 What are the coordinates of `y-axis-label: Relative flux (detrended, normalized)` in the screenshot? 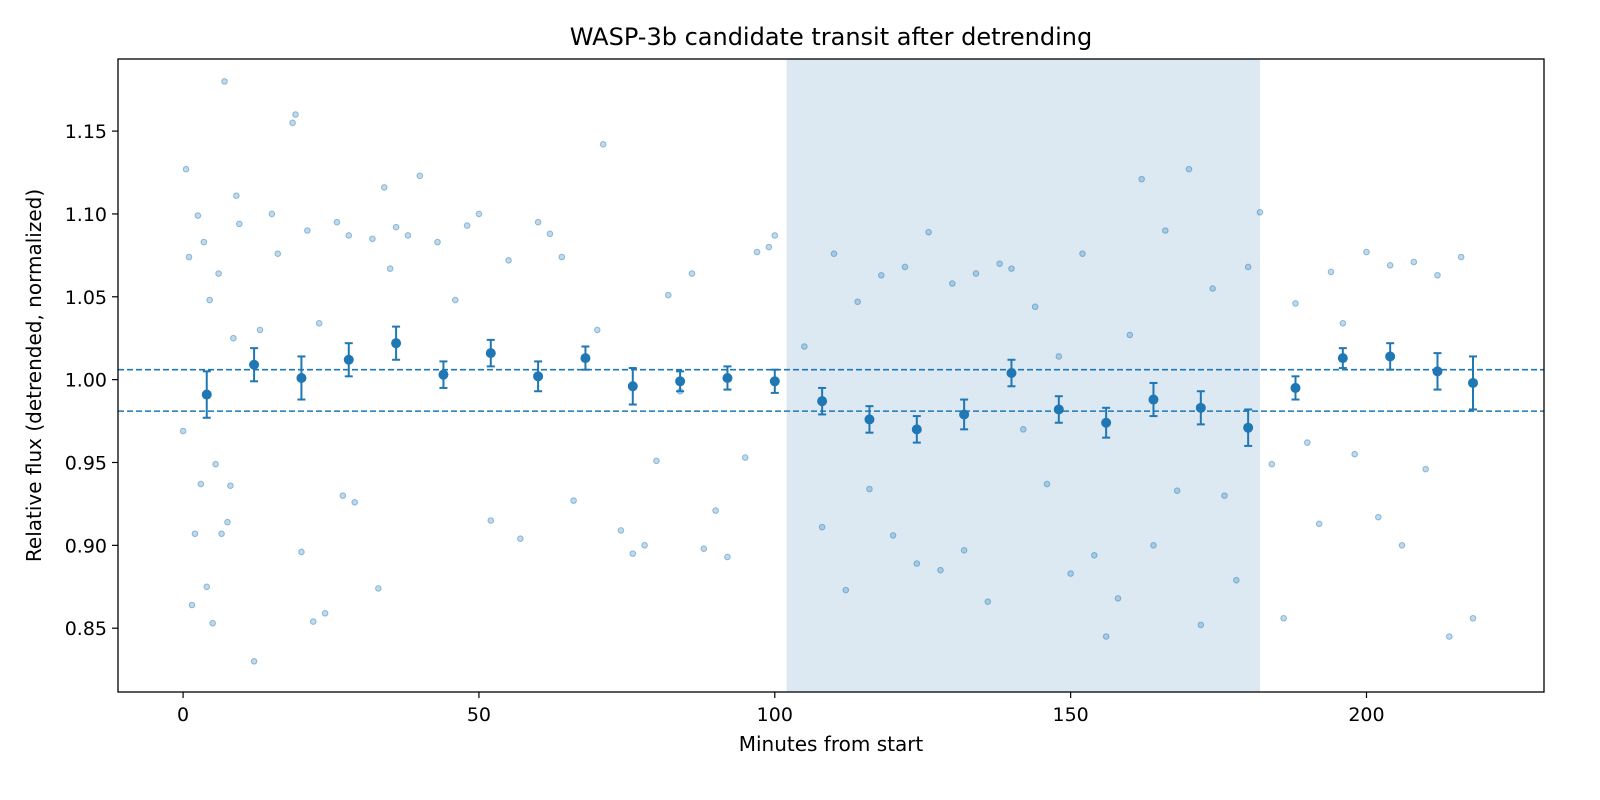 It's located at (34, 375).